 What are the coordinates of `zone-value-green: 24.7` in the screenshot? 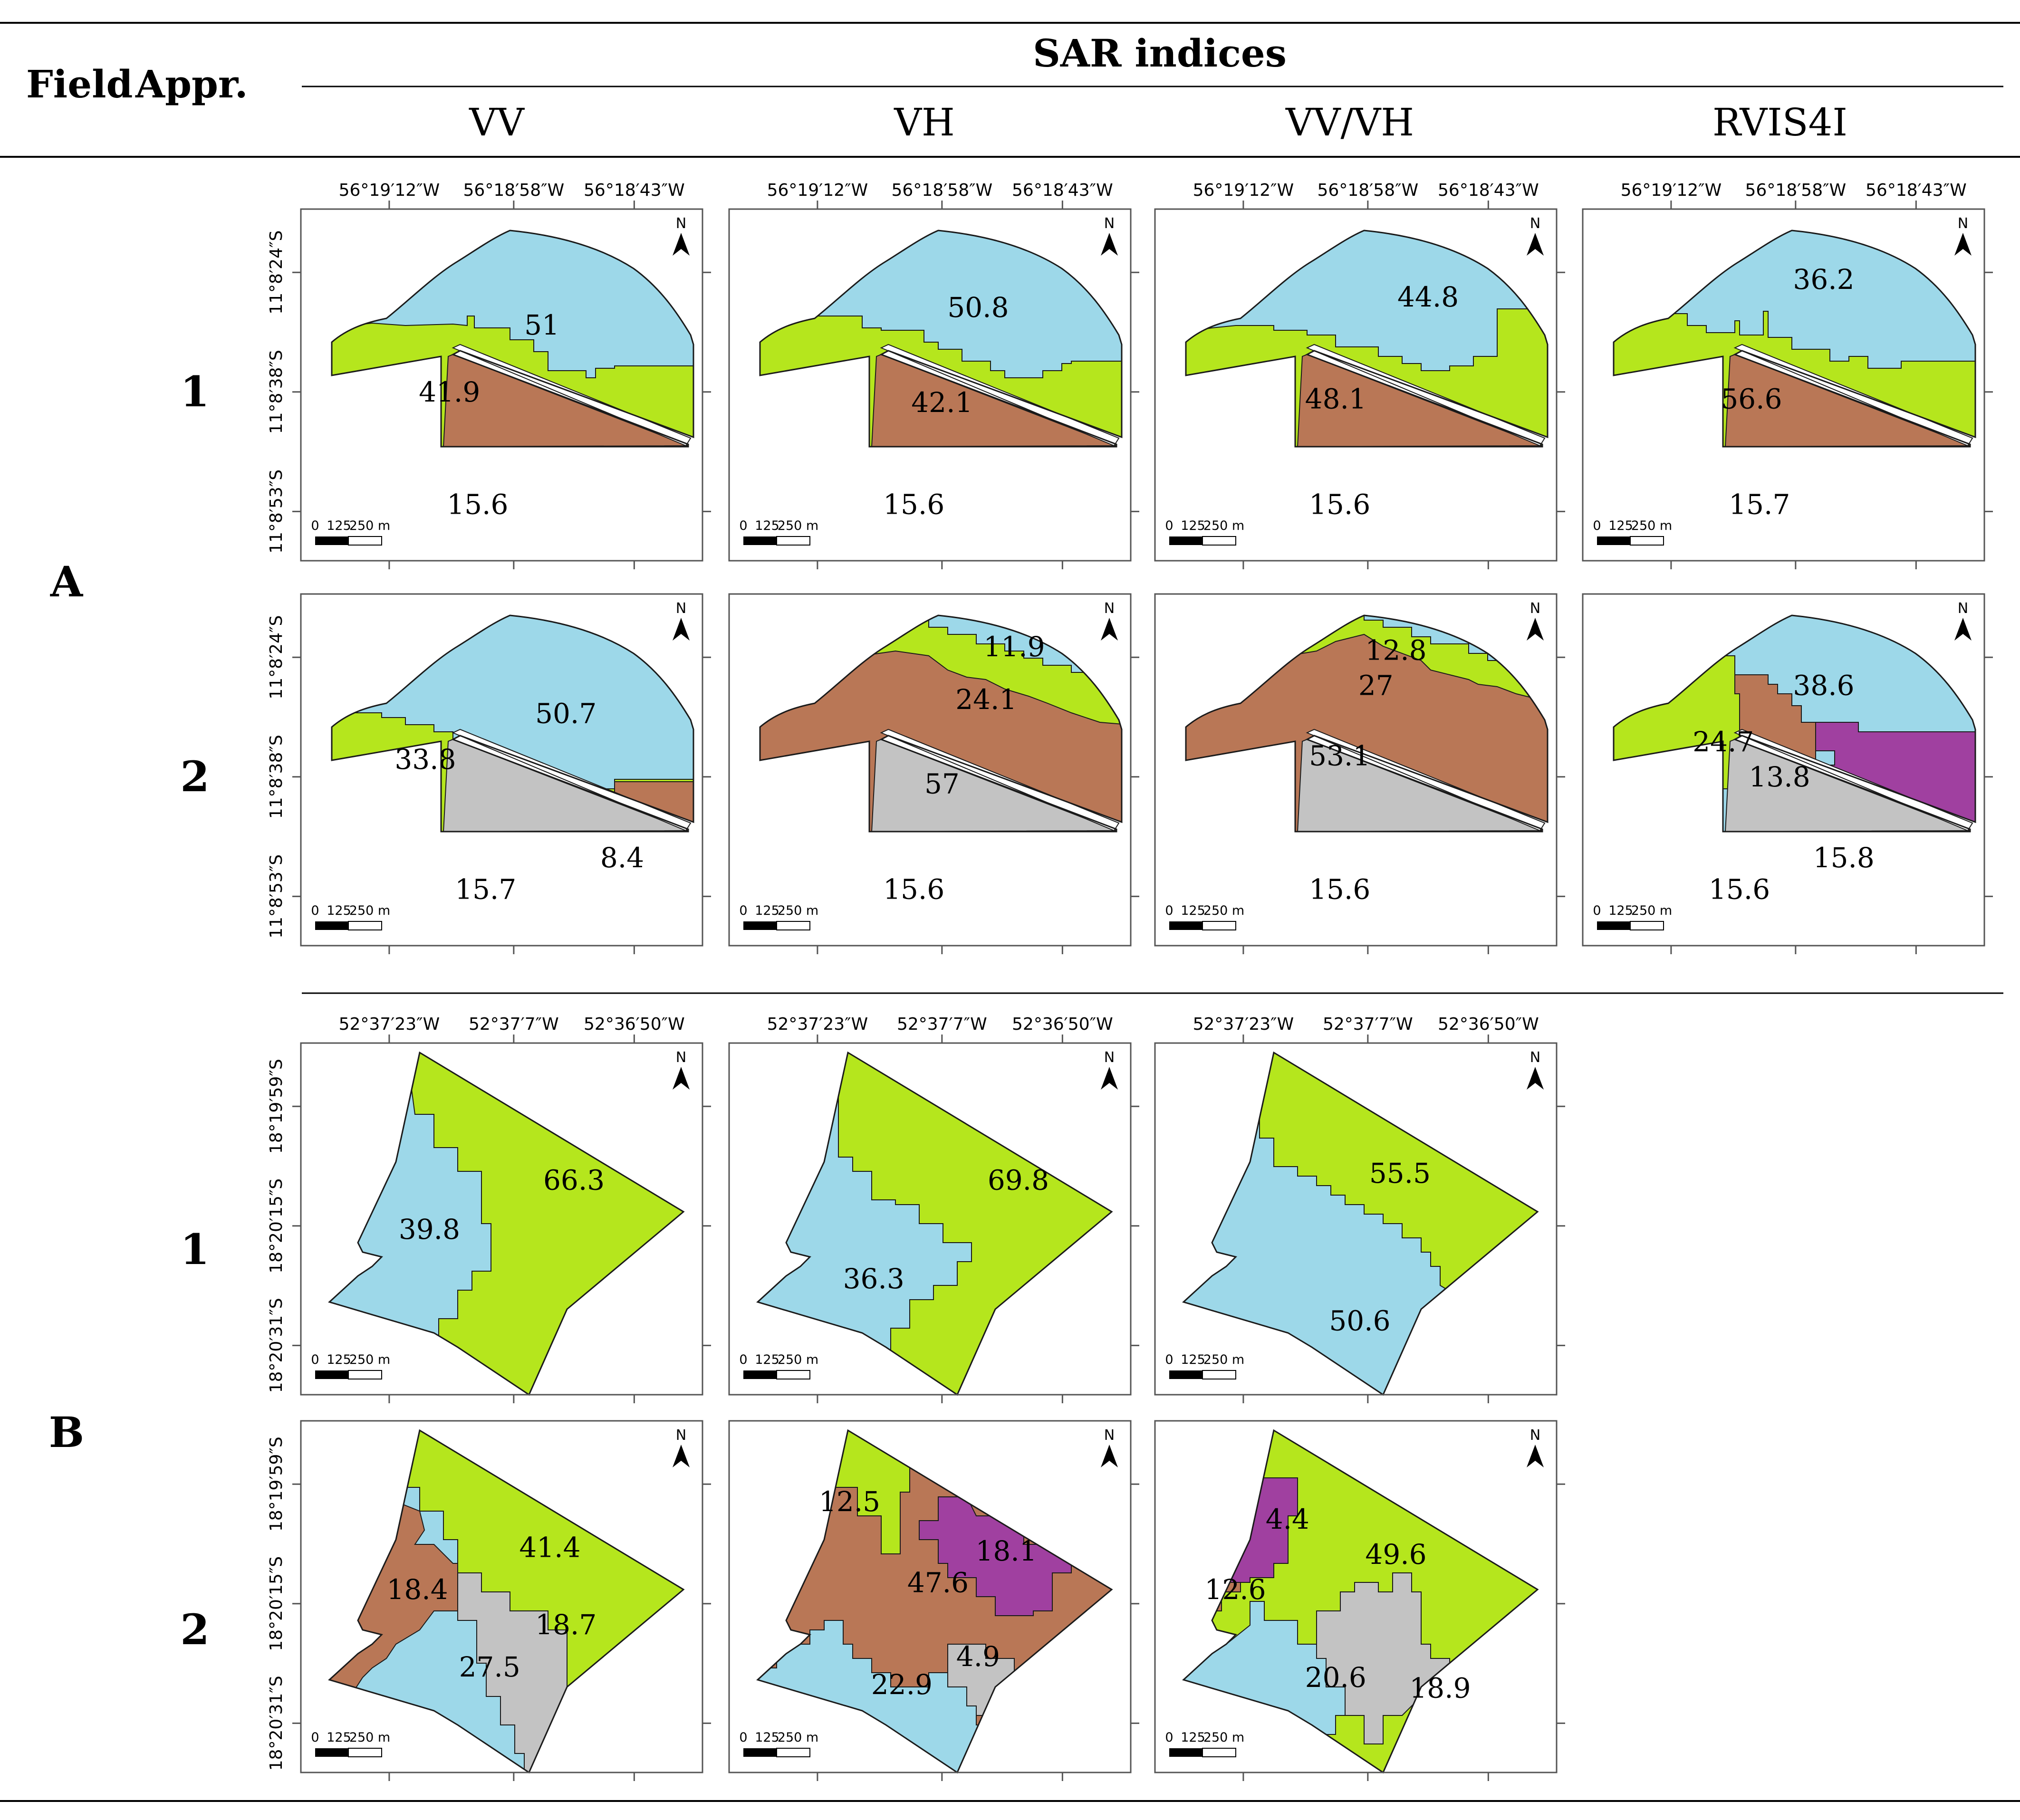 It's located at (1723, 742).